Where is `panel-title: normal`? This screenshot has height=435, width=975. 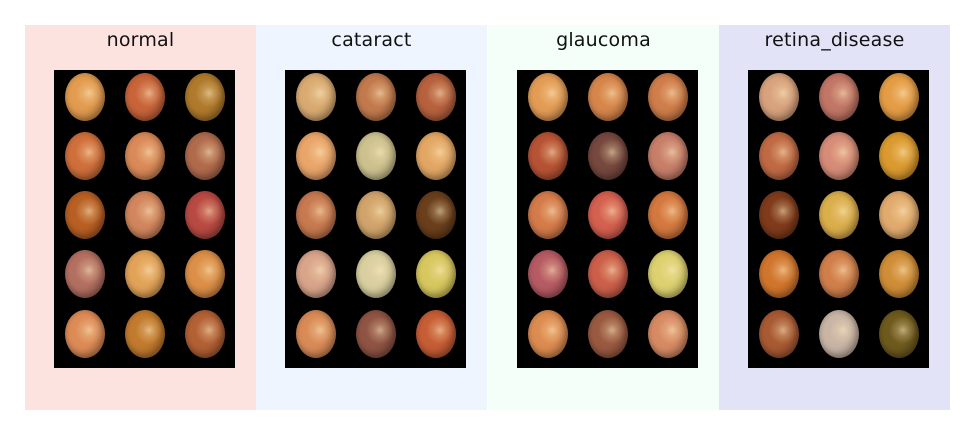
panel-title: normal is located at coordinates (140, 40).